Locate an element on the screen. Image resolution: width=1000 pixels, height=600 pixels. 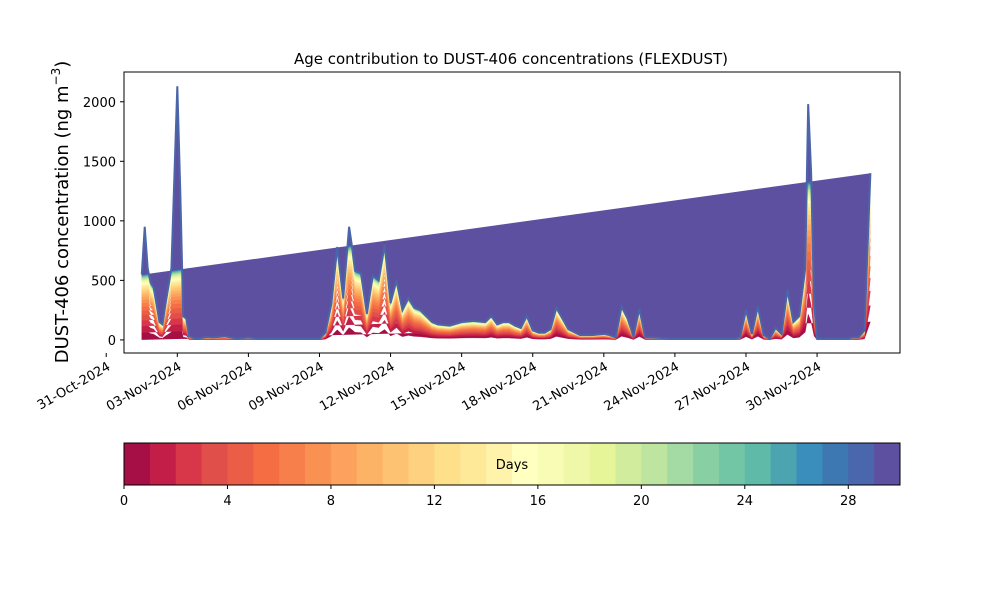
x-tick-label: 12-Nov-2024 is located at coordinates (357, 386).